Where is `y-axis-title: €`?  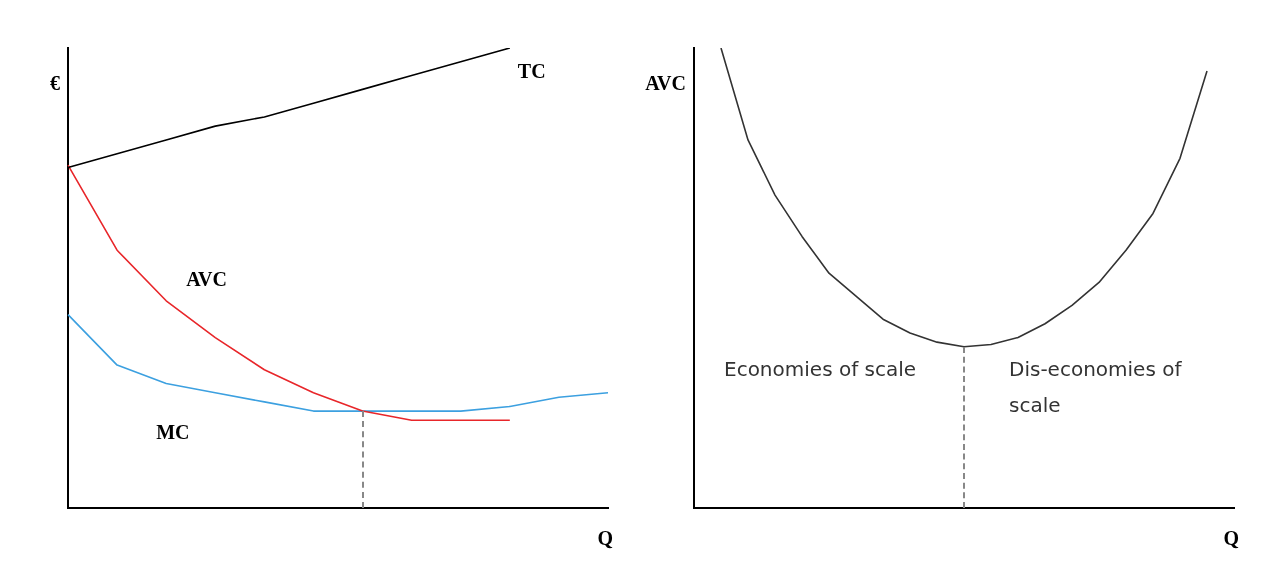
y-axis-title: € is located at coordinates (55, 83).